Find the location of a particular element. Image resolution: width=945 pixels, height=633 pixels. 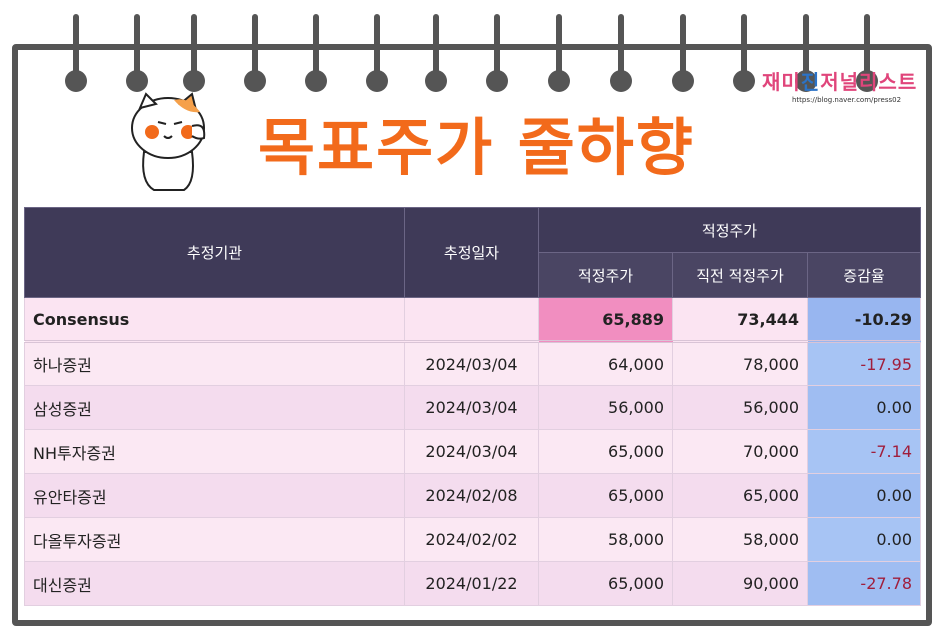

consensus-date is located at coordinates (471, 320).